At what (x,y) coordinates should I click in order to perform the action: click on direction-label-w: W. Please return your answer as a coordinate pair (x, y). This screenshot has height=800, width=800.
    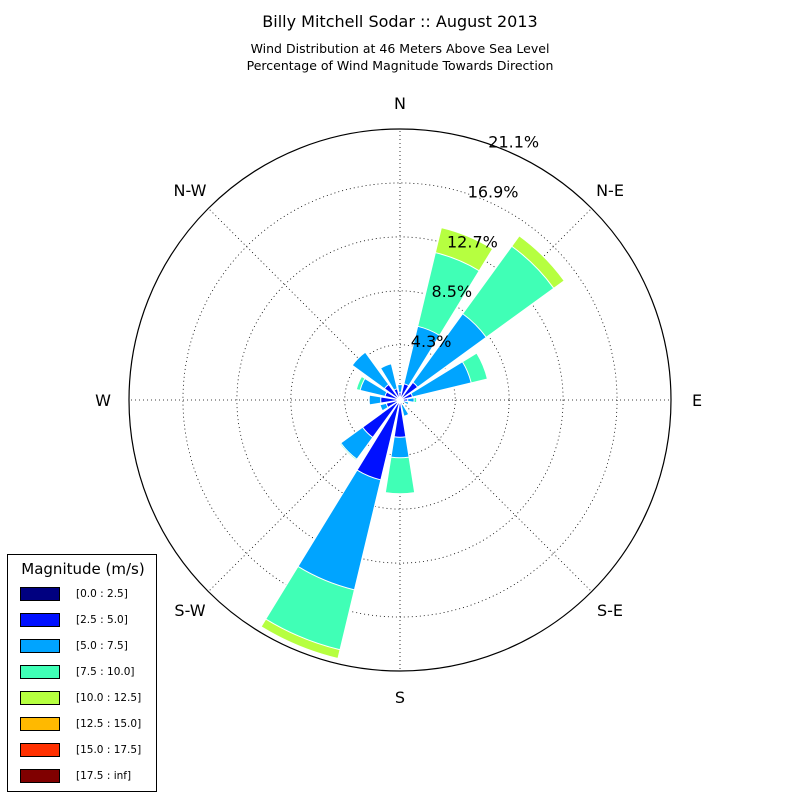
    Looking at the image, I should click on (103, 400).